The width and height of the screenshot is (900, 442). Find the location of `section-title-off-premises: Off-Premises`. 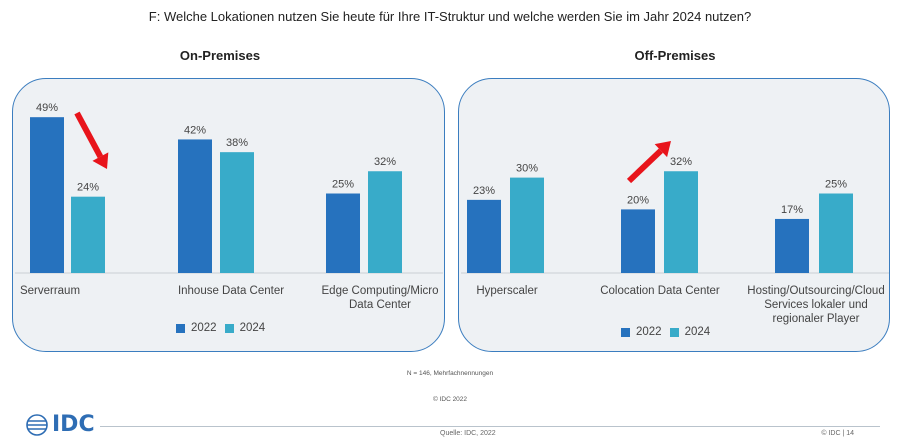

section-title-off-premises: Off-Premises is located at coordinates (675, 55).